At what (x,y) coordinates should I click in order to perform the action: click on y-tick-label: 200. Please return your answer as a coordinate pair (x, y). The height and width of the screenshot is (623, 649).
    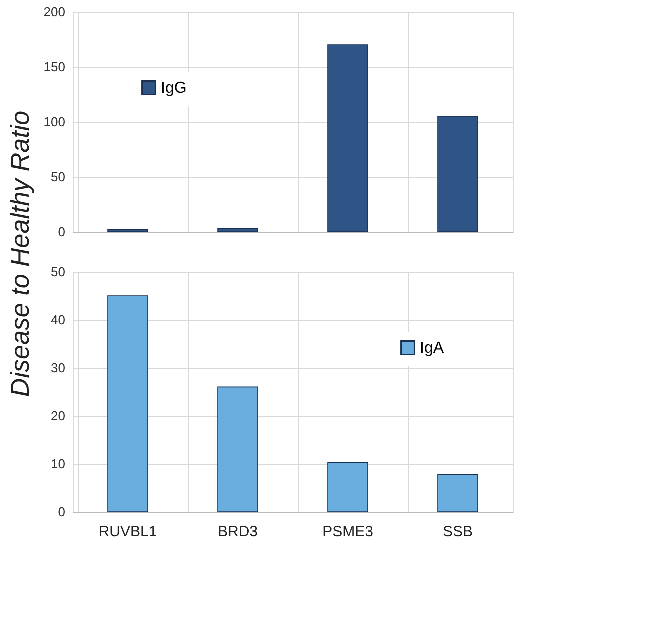
    Looking at the image, I should click on (55, 12).